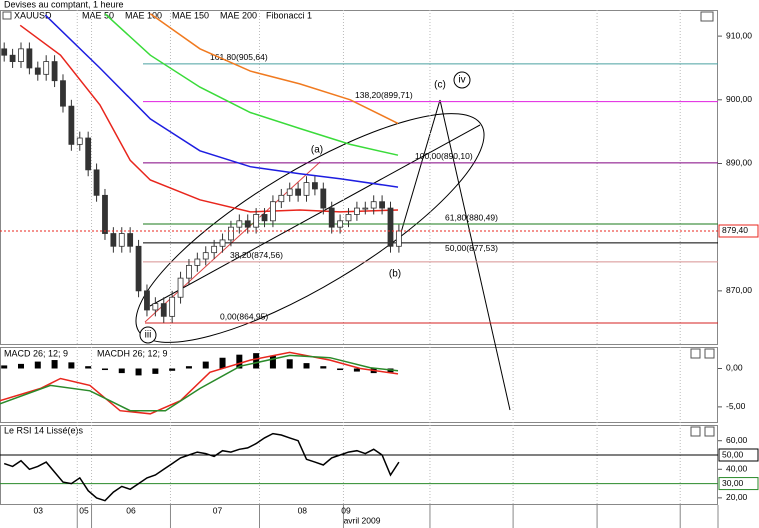  What do you see at coordinates (395, 274) in the screenshot?
I see `wave-label: (b)` at bounding box center [395, 274].